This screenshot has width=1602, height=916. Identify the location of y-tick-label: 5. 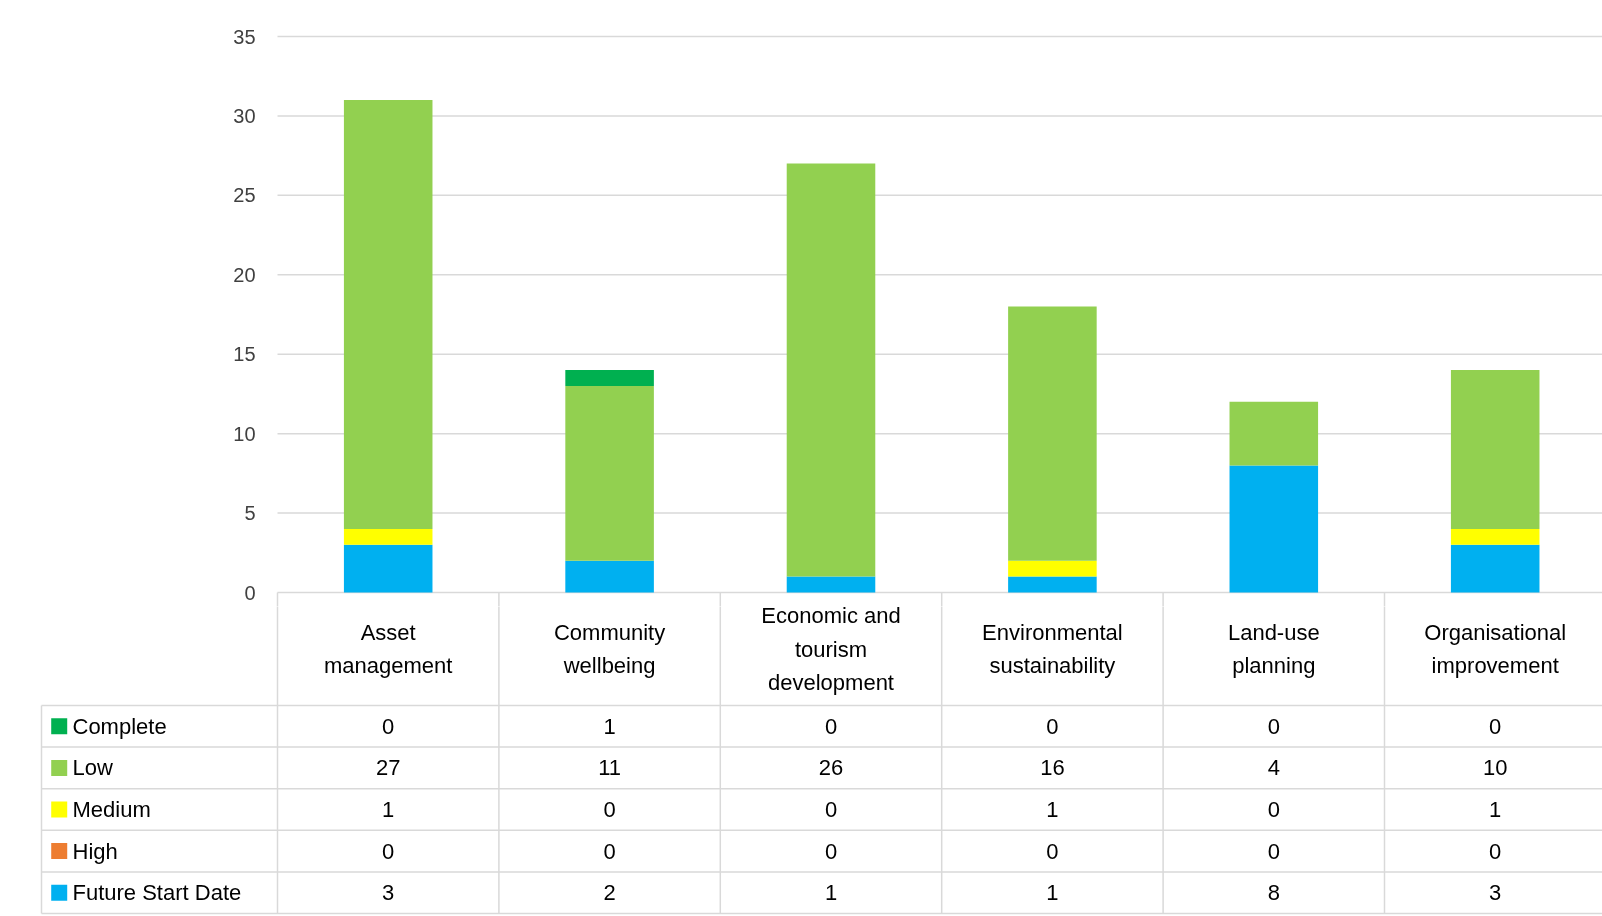
(250, 513).